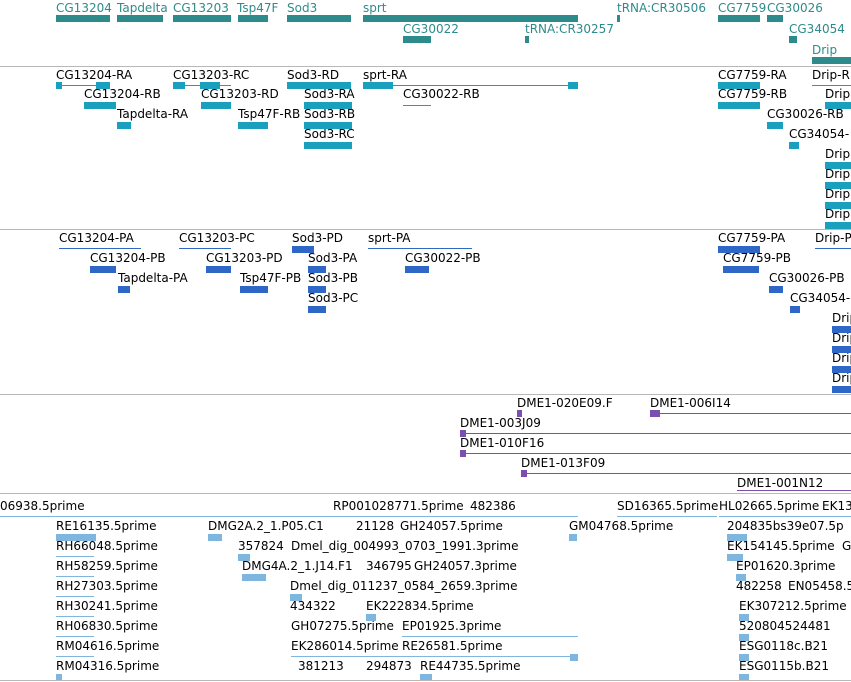  I want to click on est-label: 294873, so click(389, 666).